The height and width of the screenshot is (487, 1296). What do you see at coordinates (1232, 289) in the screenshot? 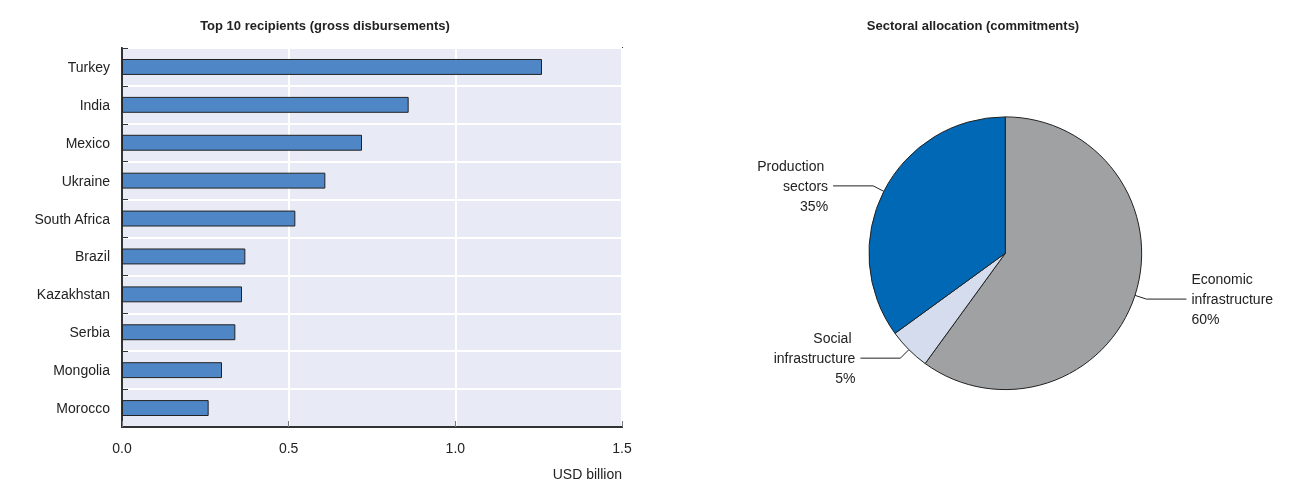
I see `slice-label: Economic infrastructure` at bounding box center [1232, 289].